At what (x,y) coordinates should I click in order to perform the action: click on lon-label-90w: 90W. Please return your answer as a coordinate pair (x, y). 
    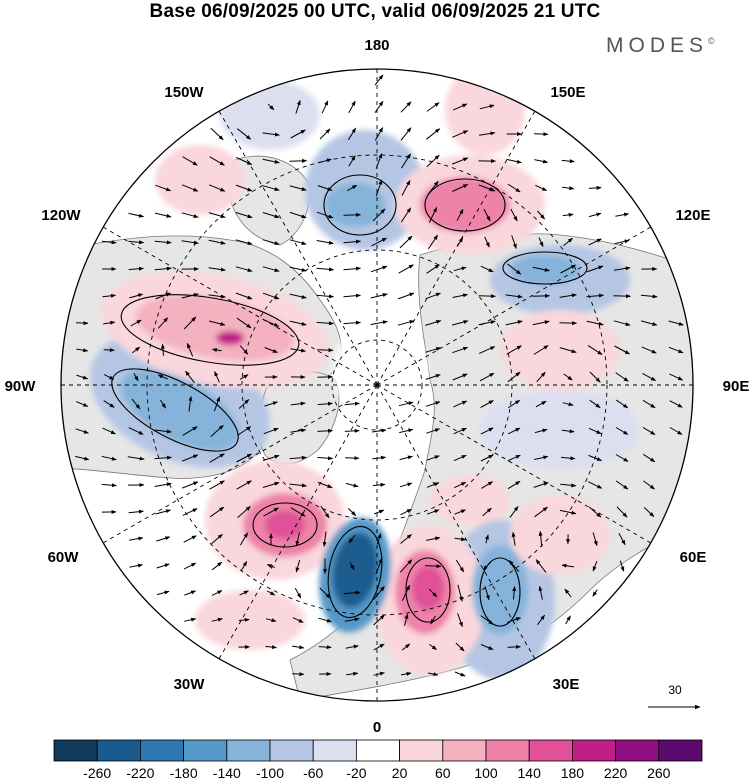
    Looking at the image, I should click on (21, 386).